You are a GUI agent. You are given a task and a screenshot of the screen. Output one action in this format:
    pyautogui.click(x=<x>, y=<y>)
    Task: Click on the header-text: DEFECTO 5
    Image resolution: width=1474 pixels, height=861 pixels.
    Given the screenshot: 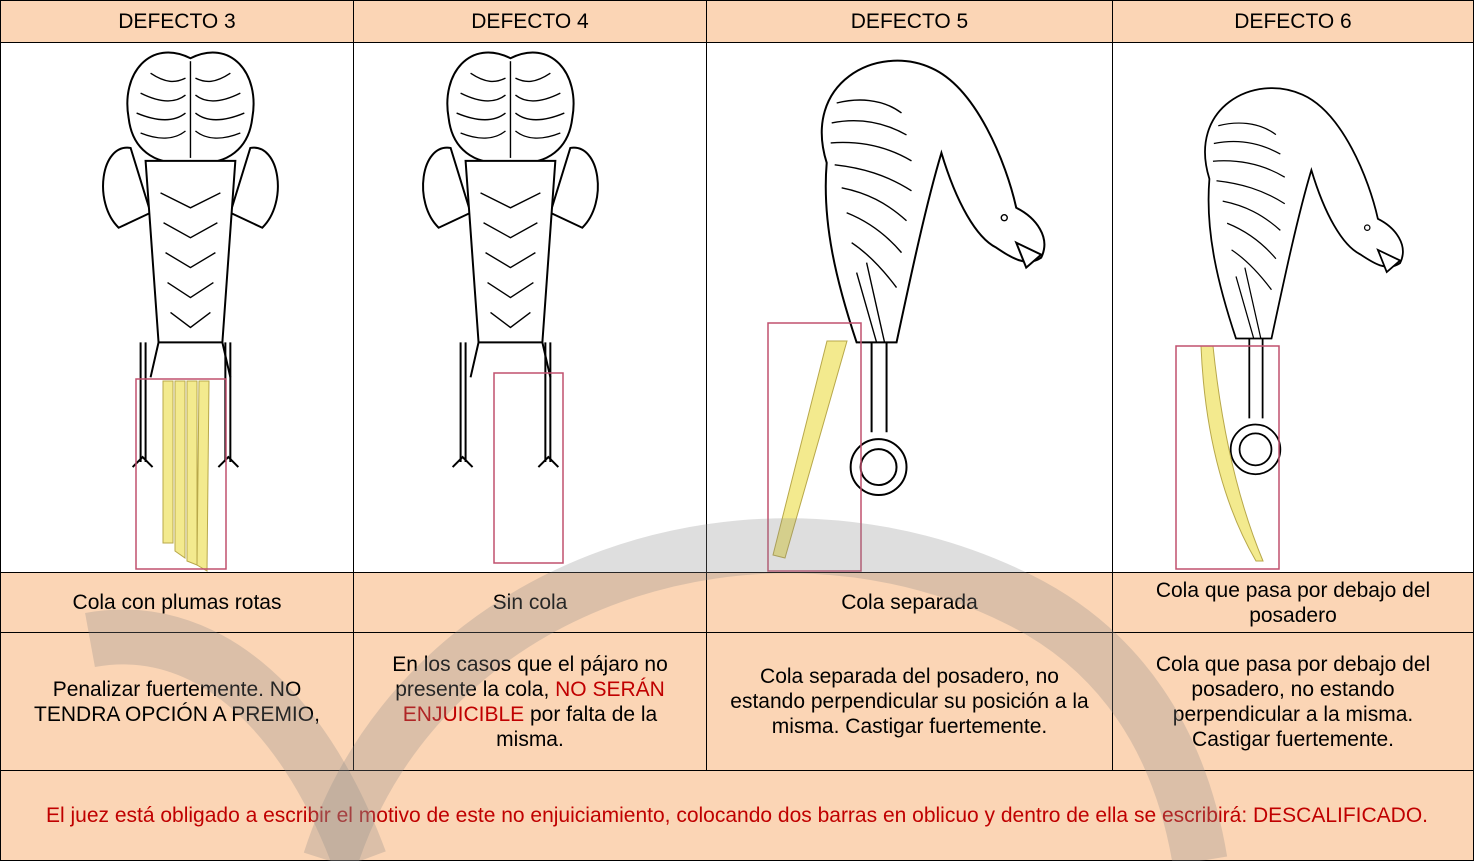 What is the action you would take?
    pyautogui.click(x=909, y=21)
    